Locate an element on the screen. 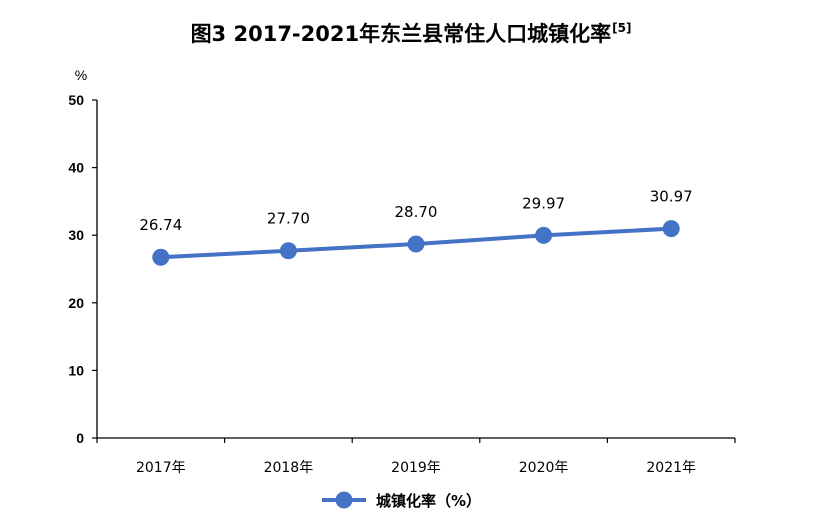 The height and width of the screenshot is (532, 822). y-tick-label: 40 is located at coordinates (76, 168).